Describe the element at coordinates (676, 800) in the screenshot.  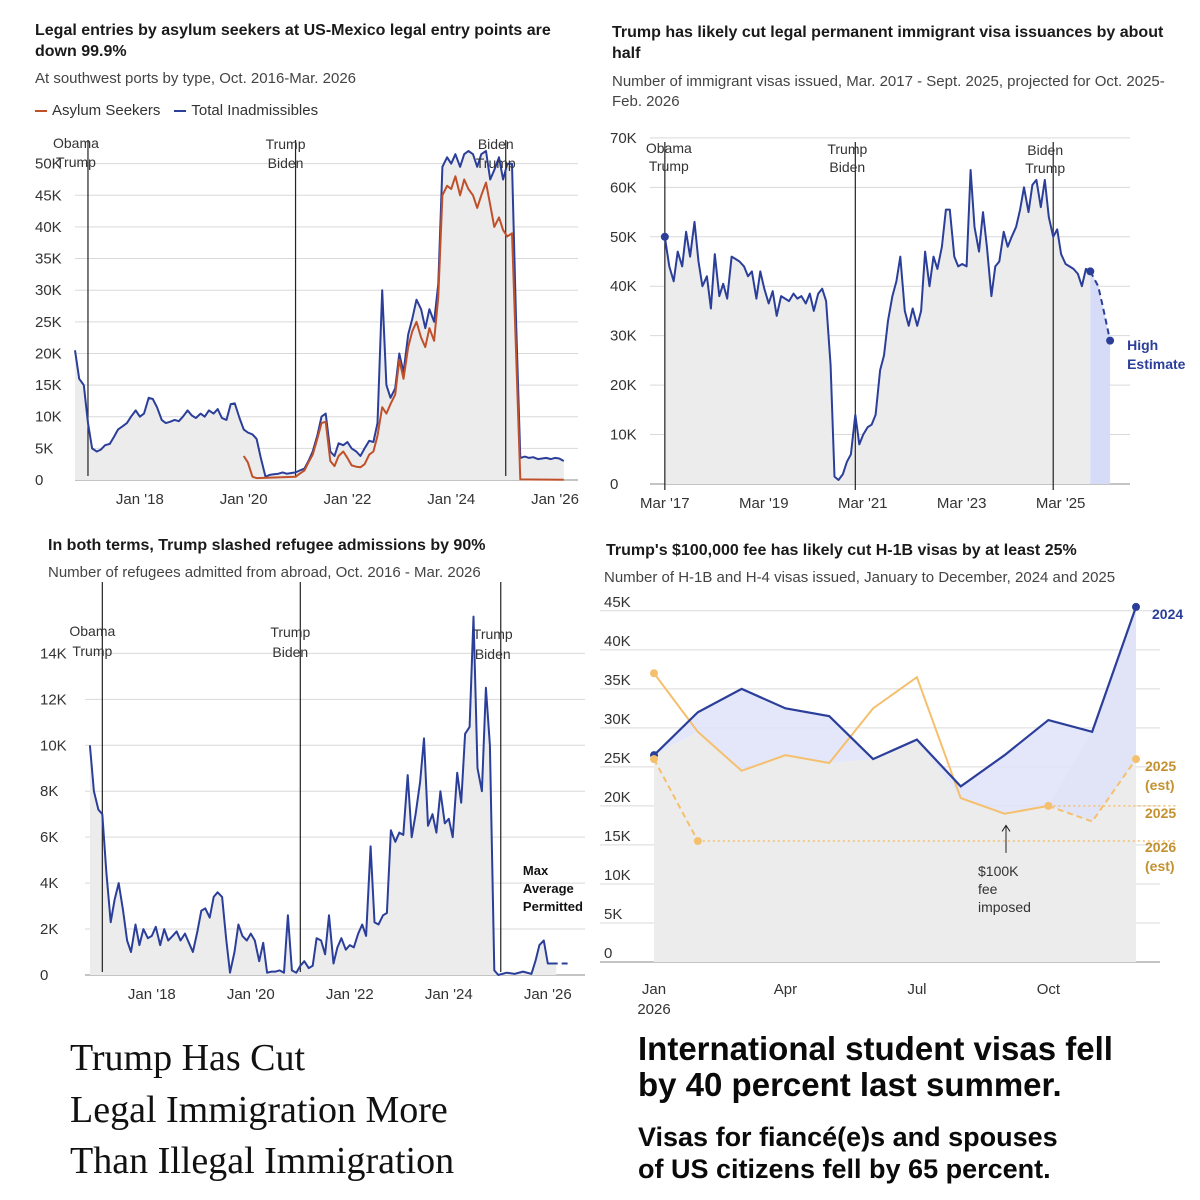
I see `series-line-2026-est` at that location.